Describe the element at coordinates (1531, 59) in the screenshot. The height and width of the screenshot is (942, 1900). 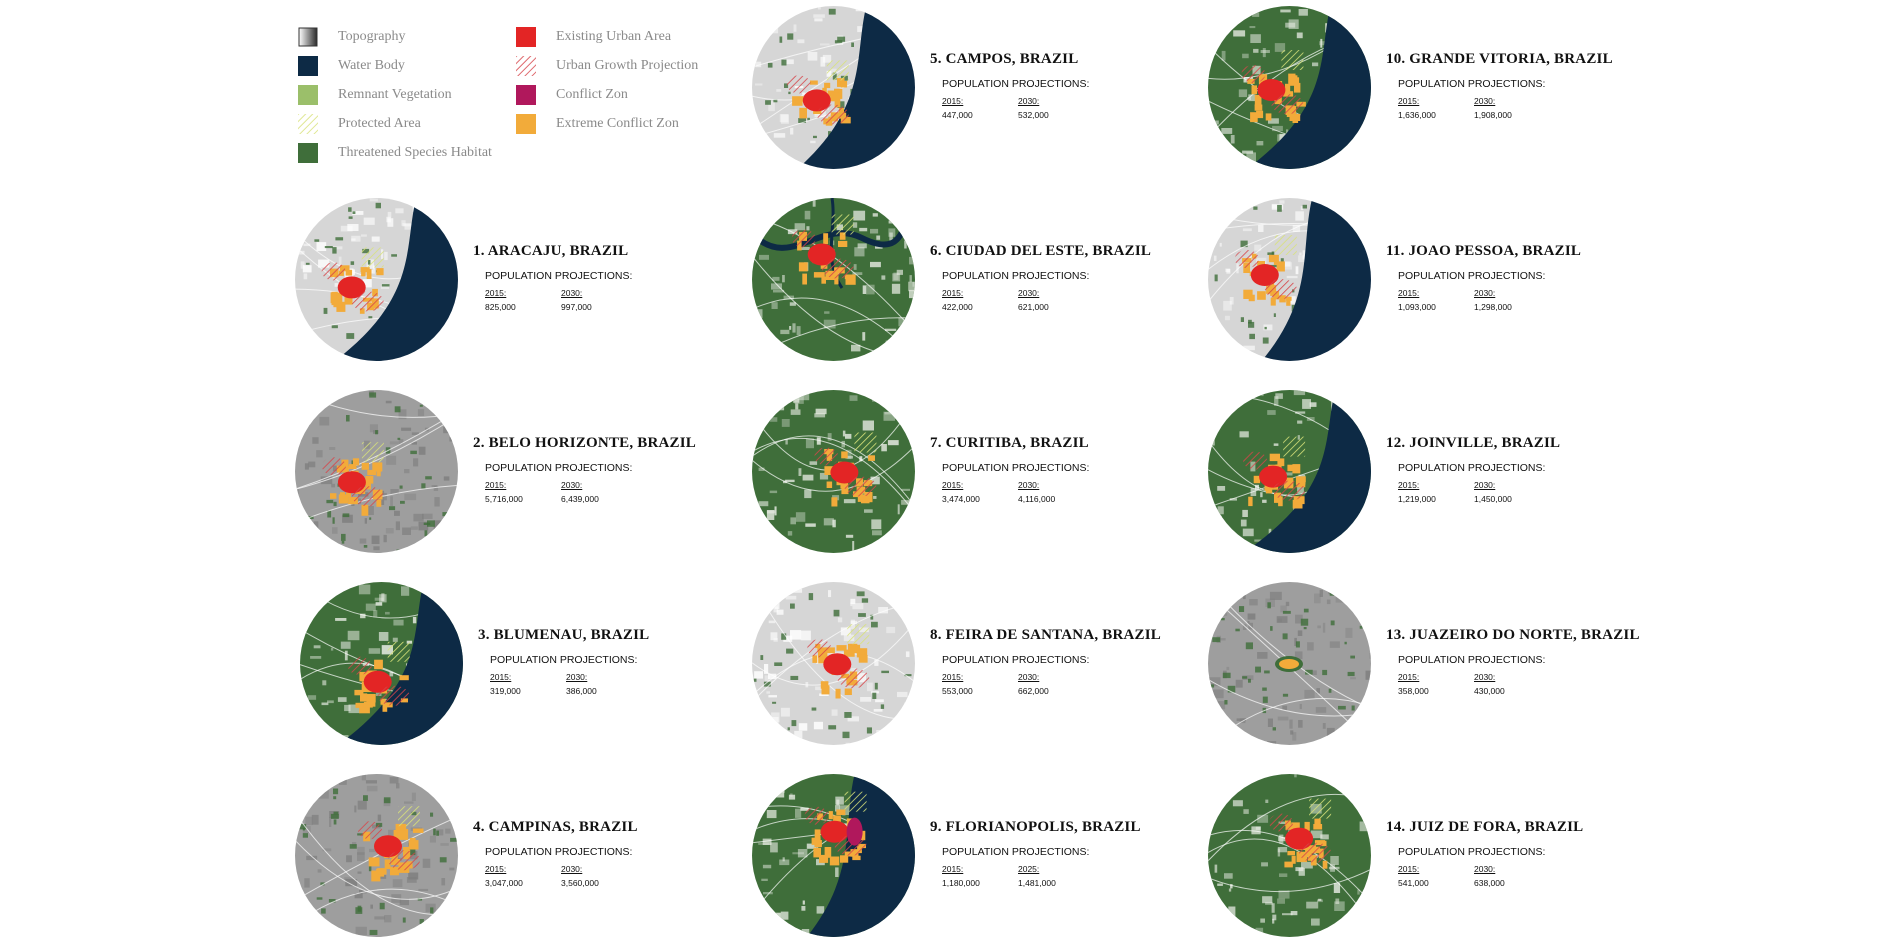
I see `city-title: 10. GRANDE VITORIA, BRAZIL` at that location.